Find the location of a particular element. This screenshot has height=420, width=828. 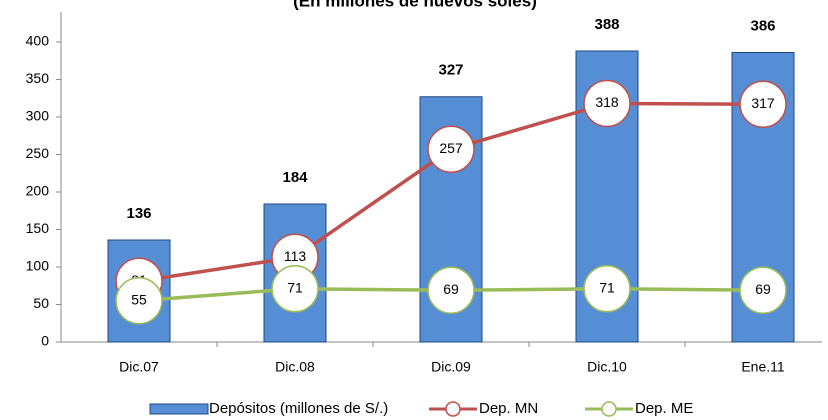

data-label: 317 is located at coordinates (763, 103).